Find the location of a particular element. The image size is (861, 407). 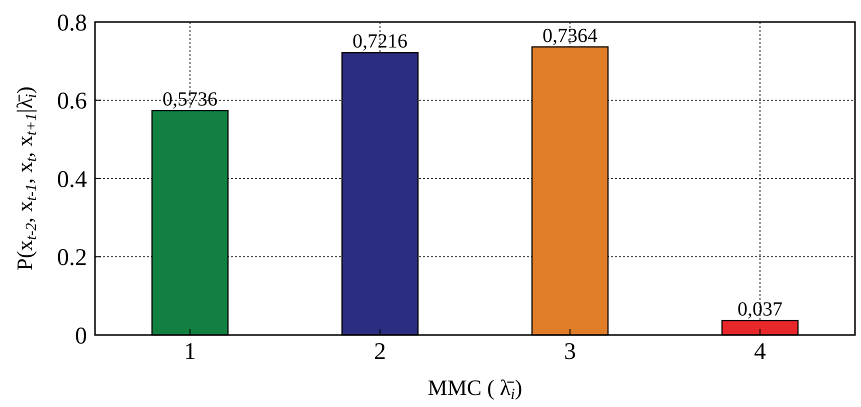

data-label: 0,037 is located at coordinates (760, 309).